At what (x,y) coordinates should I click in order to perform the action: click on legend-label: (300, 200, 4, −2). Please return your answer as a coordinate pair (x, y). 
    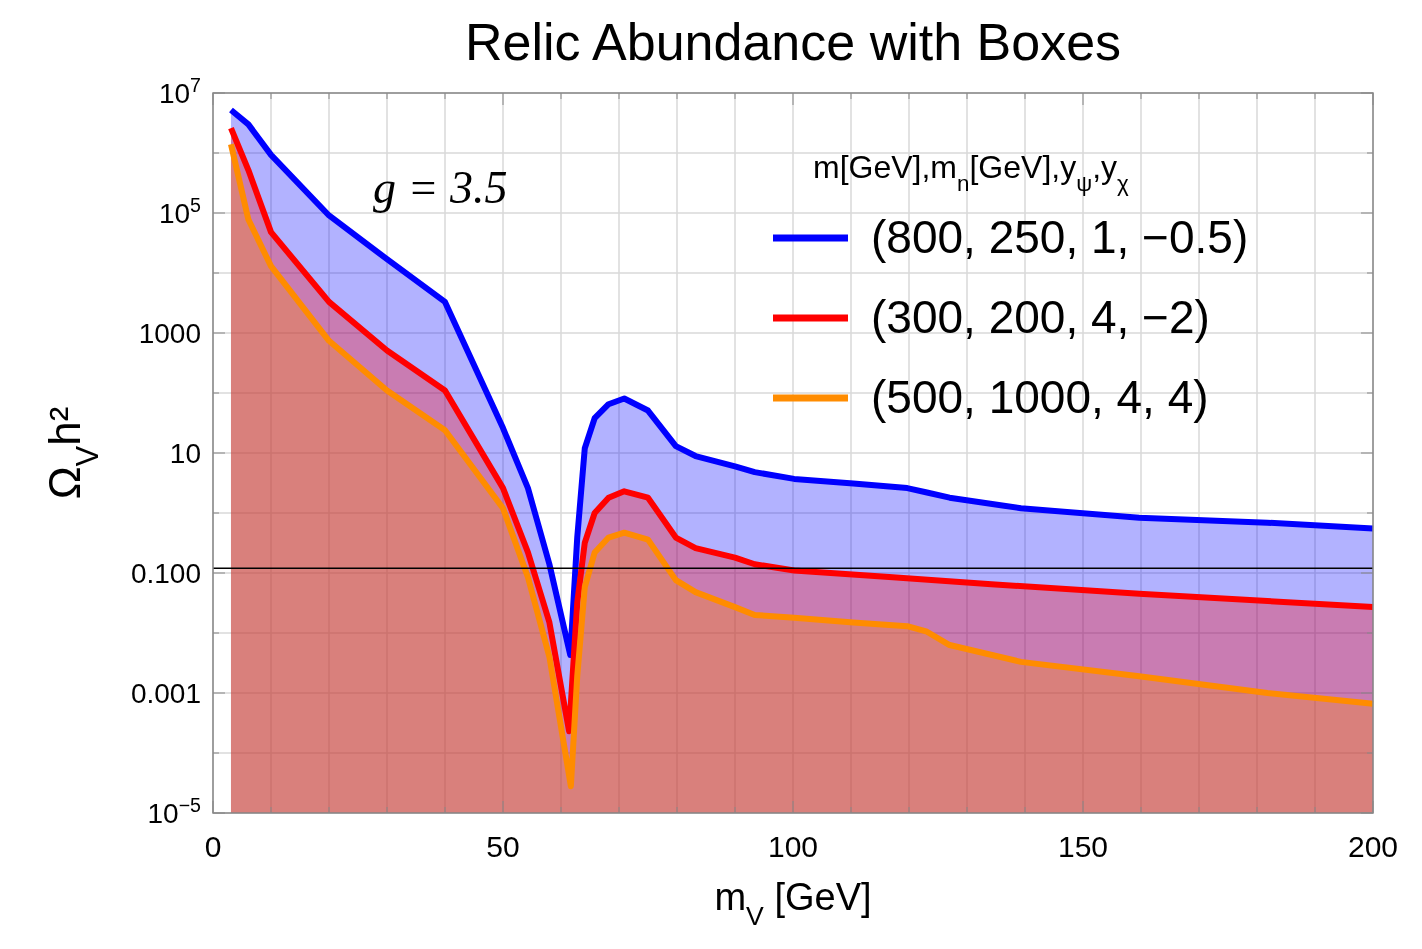
    Looking at the image, I should click on (1040, 317).